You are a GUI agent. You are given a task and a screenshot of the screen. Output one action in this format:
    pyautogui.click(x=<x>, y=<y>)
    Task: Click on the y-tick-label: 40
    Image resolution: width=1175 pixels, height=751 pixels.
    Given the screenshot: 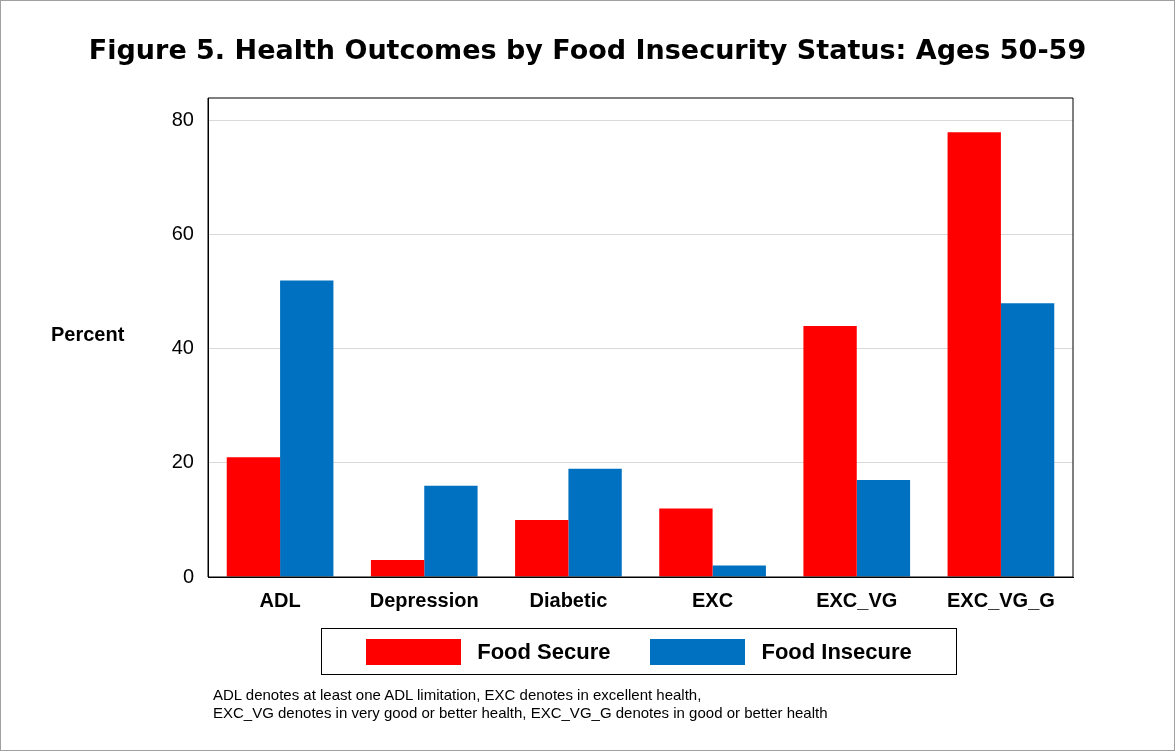 What is the action you would take?
    pyautogui.click(x=182, y=347)
    